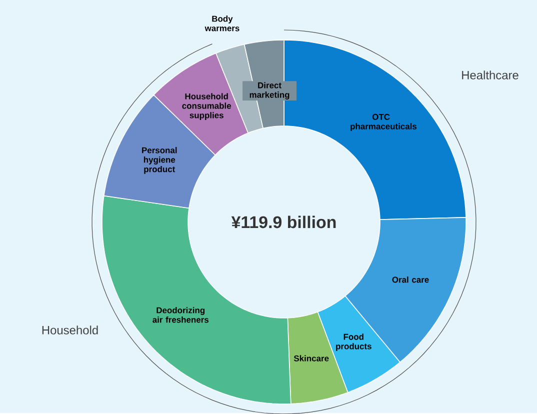 The image size is (537, 414). Describe the element at coordinates (410, 279) in the screenshot. I see `slice-label: Oral care` at that location.